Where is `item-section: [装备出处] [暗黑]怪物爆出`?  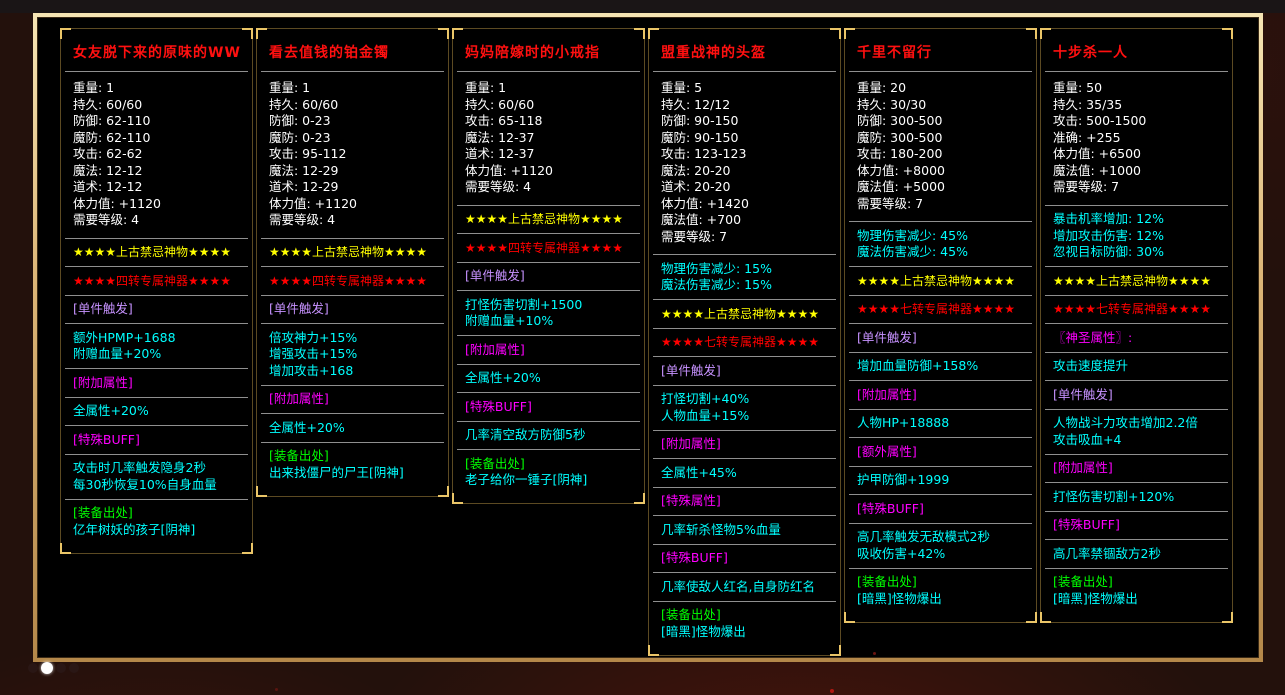 item-section: [装备出处] [暗黑]怪物爆出 is located at coordinates (744, 624).